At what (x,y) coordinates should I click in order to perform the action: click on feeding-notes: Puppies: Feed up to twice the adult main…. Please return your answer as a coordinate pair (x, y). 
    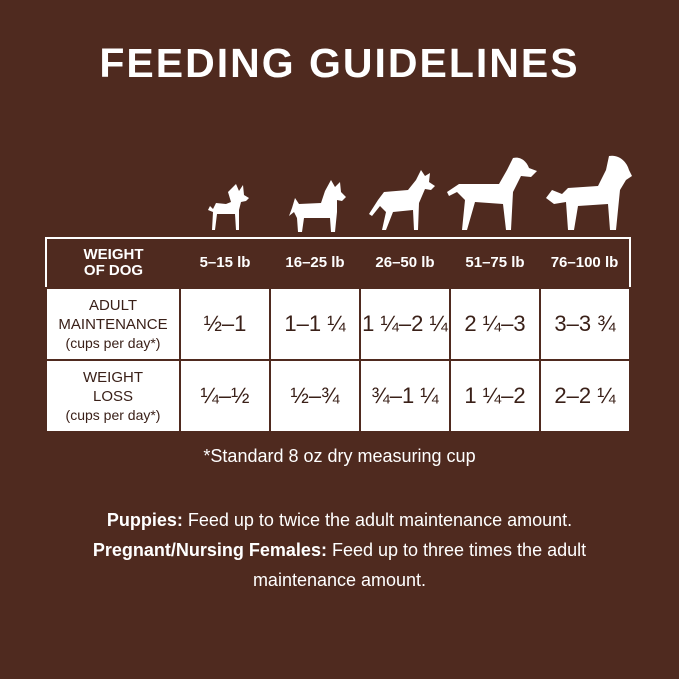
    Looking at the image, I should click on (339, 550).